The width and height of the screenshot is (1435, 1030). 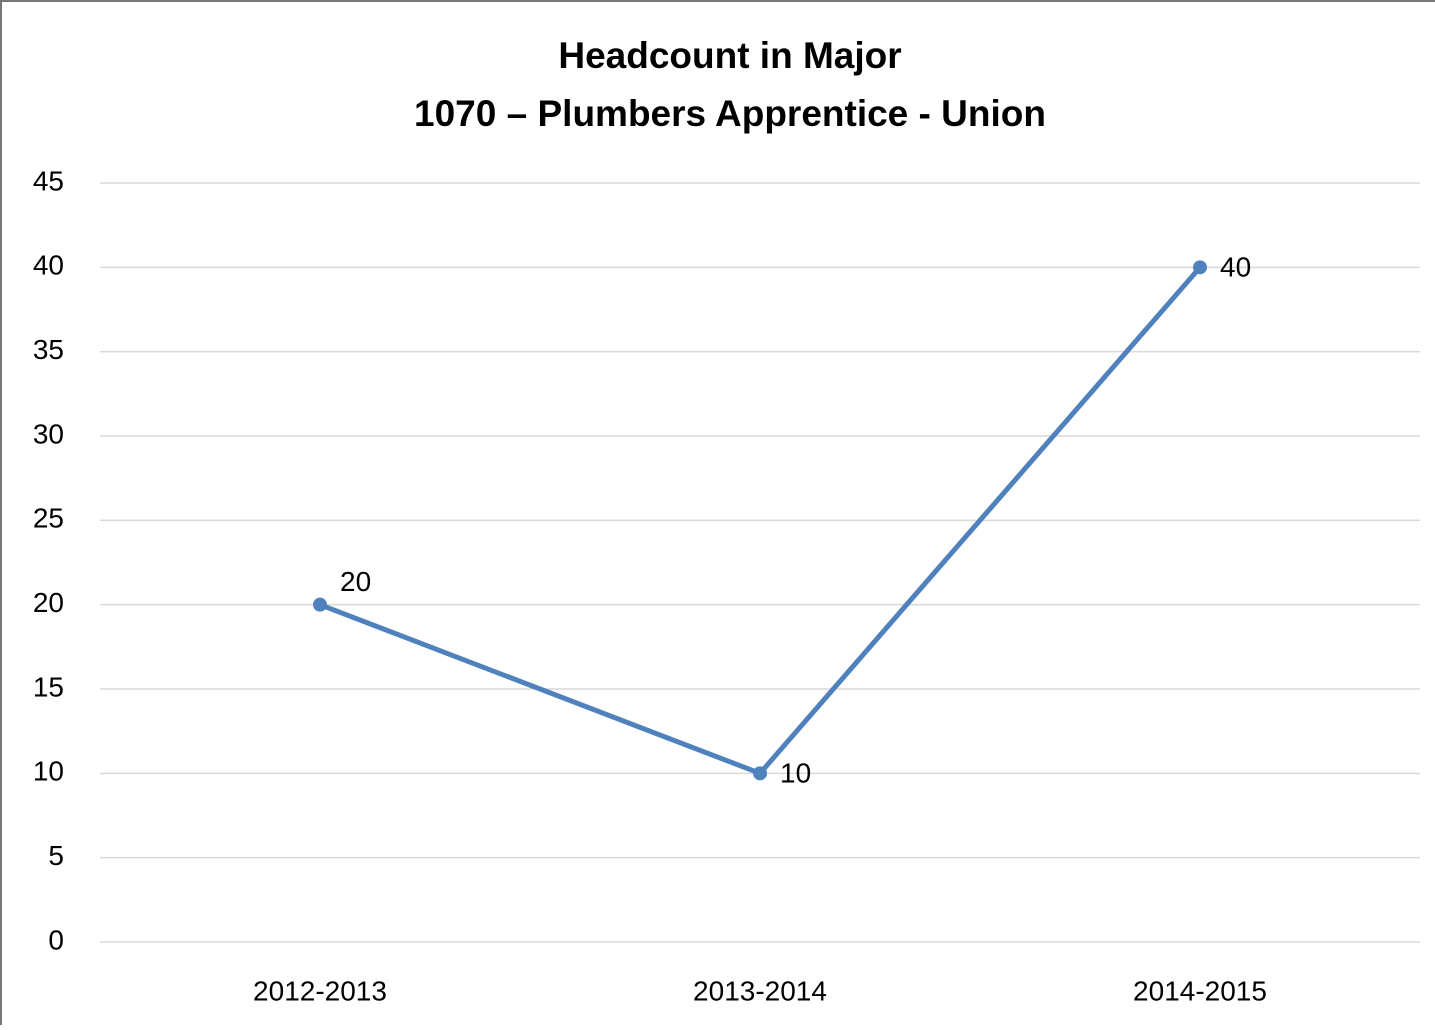 I want to click on chart-title: 1070 – Plumbers Apprentice - Union, so click(x=730, y=113).